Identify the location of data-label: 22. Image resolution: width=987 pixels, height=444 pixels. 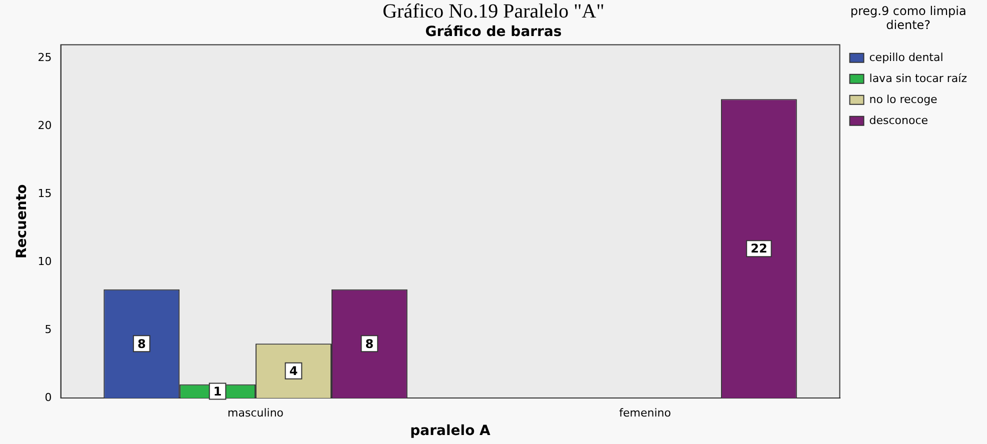
(759, 249).